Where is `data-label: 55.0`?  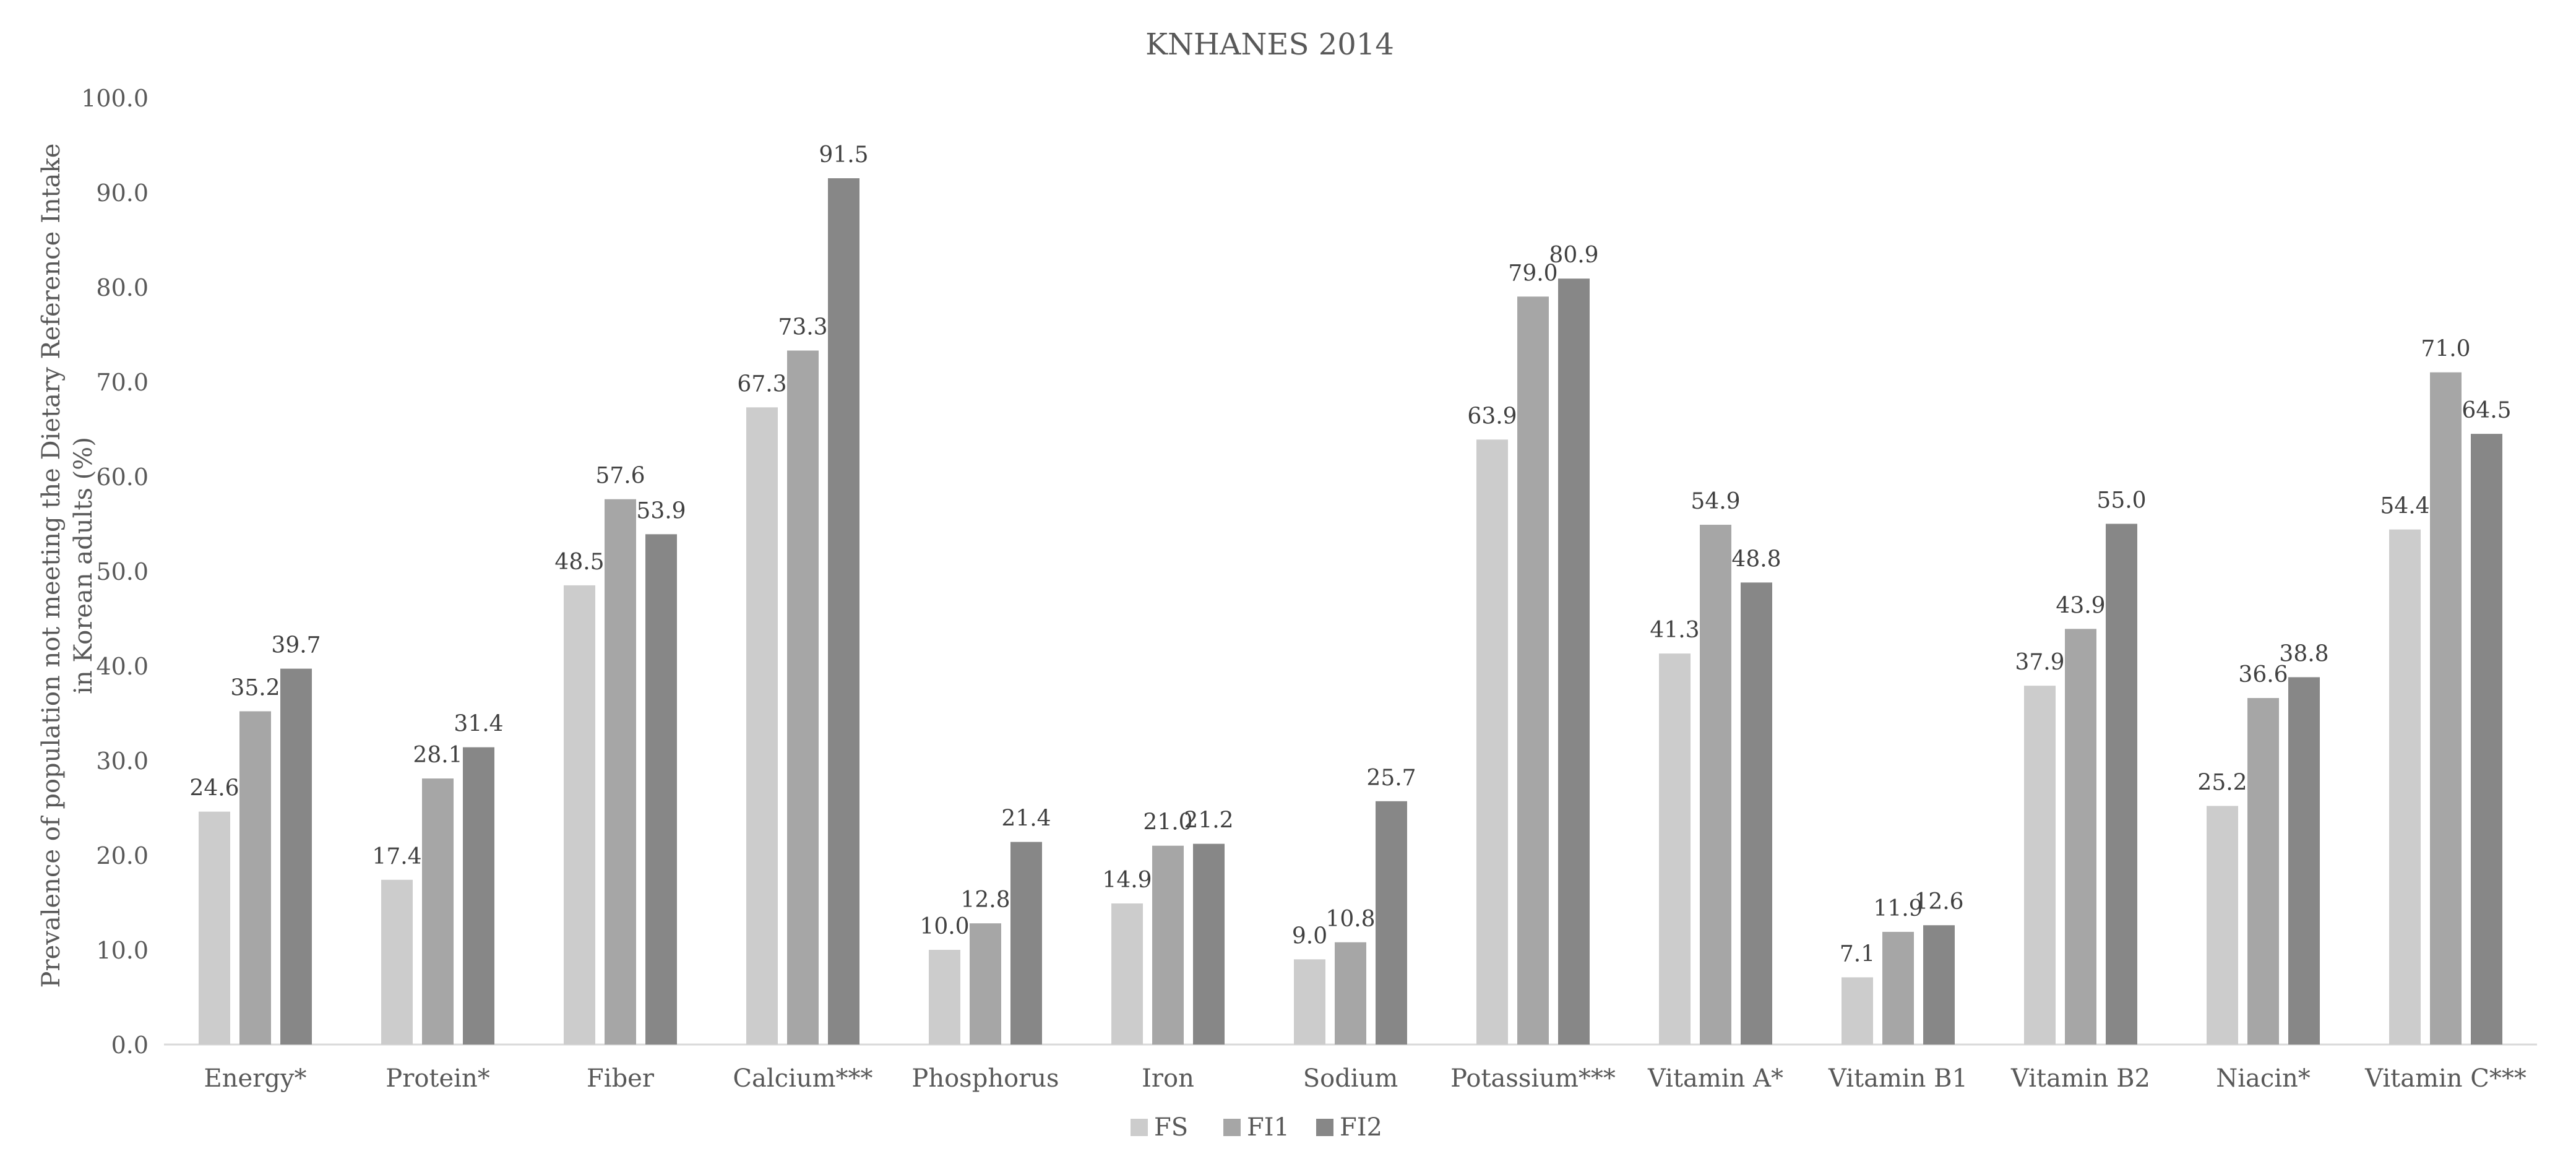
data-label: 55.0 is located at coordinates (2121, 501).